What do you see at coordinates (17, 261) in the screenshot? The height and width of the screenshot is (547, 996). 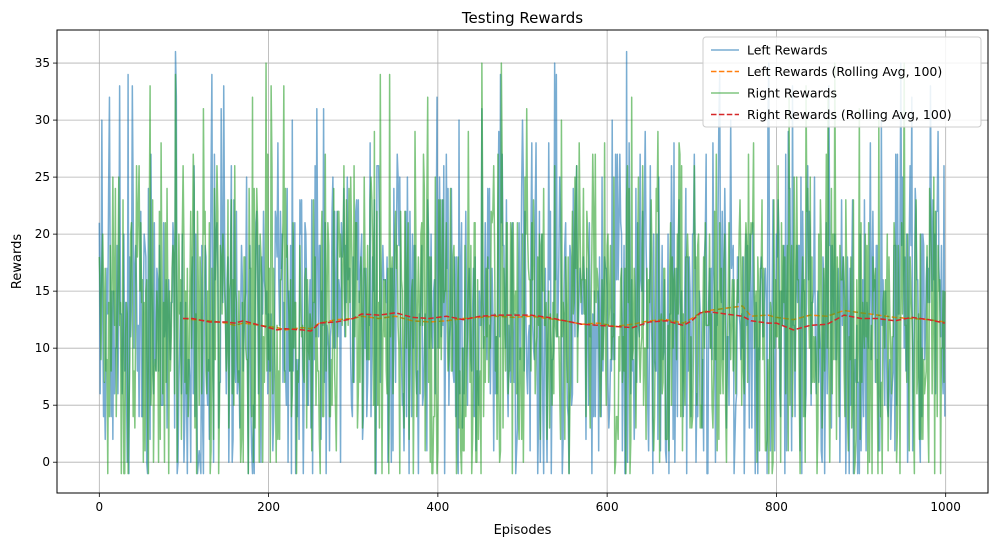 I see `y-axis-label: Rewards` at bounding box center [17, 261].